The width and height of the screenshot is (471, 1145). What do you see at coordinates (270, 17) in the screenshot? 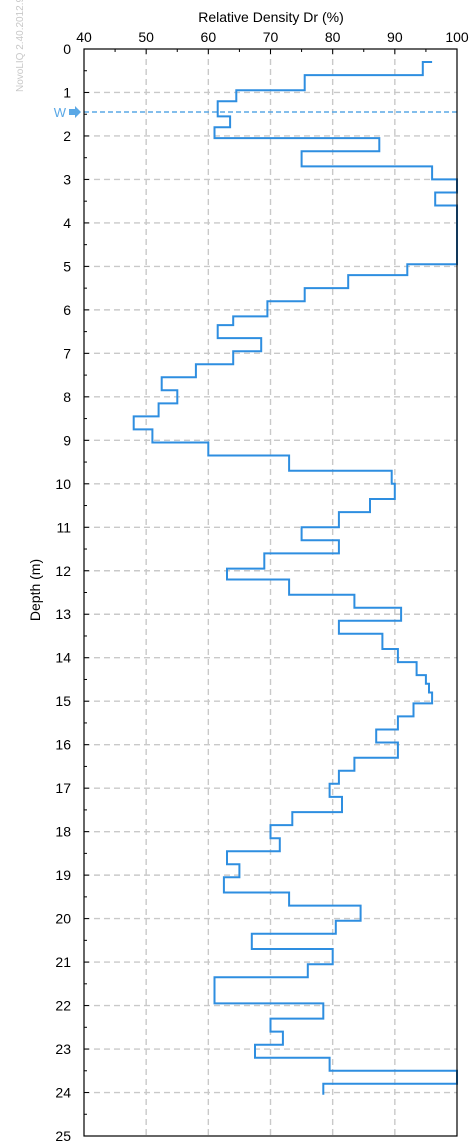
I see `x-axis-title: Relative Density Dr (%)` at bounding box center [270, 17].